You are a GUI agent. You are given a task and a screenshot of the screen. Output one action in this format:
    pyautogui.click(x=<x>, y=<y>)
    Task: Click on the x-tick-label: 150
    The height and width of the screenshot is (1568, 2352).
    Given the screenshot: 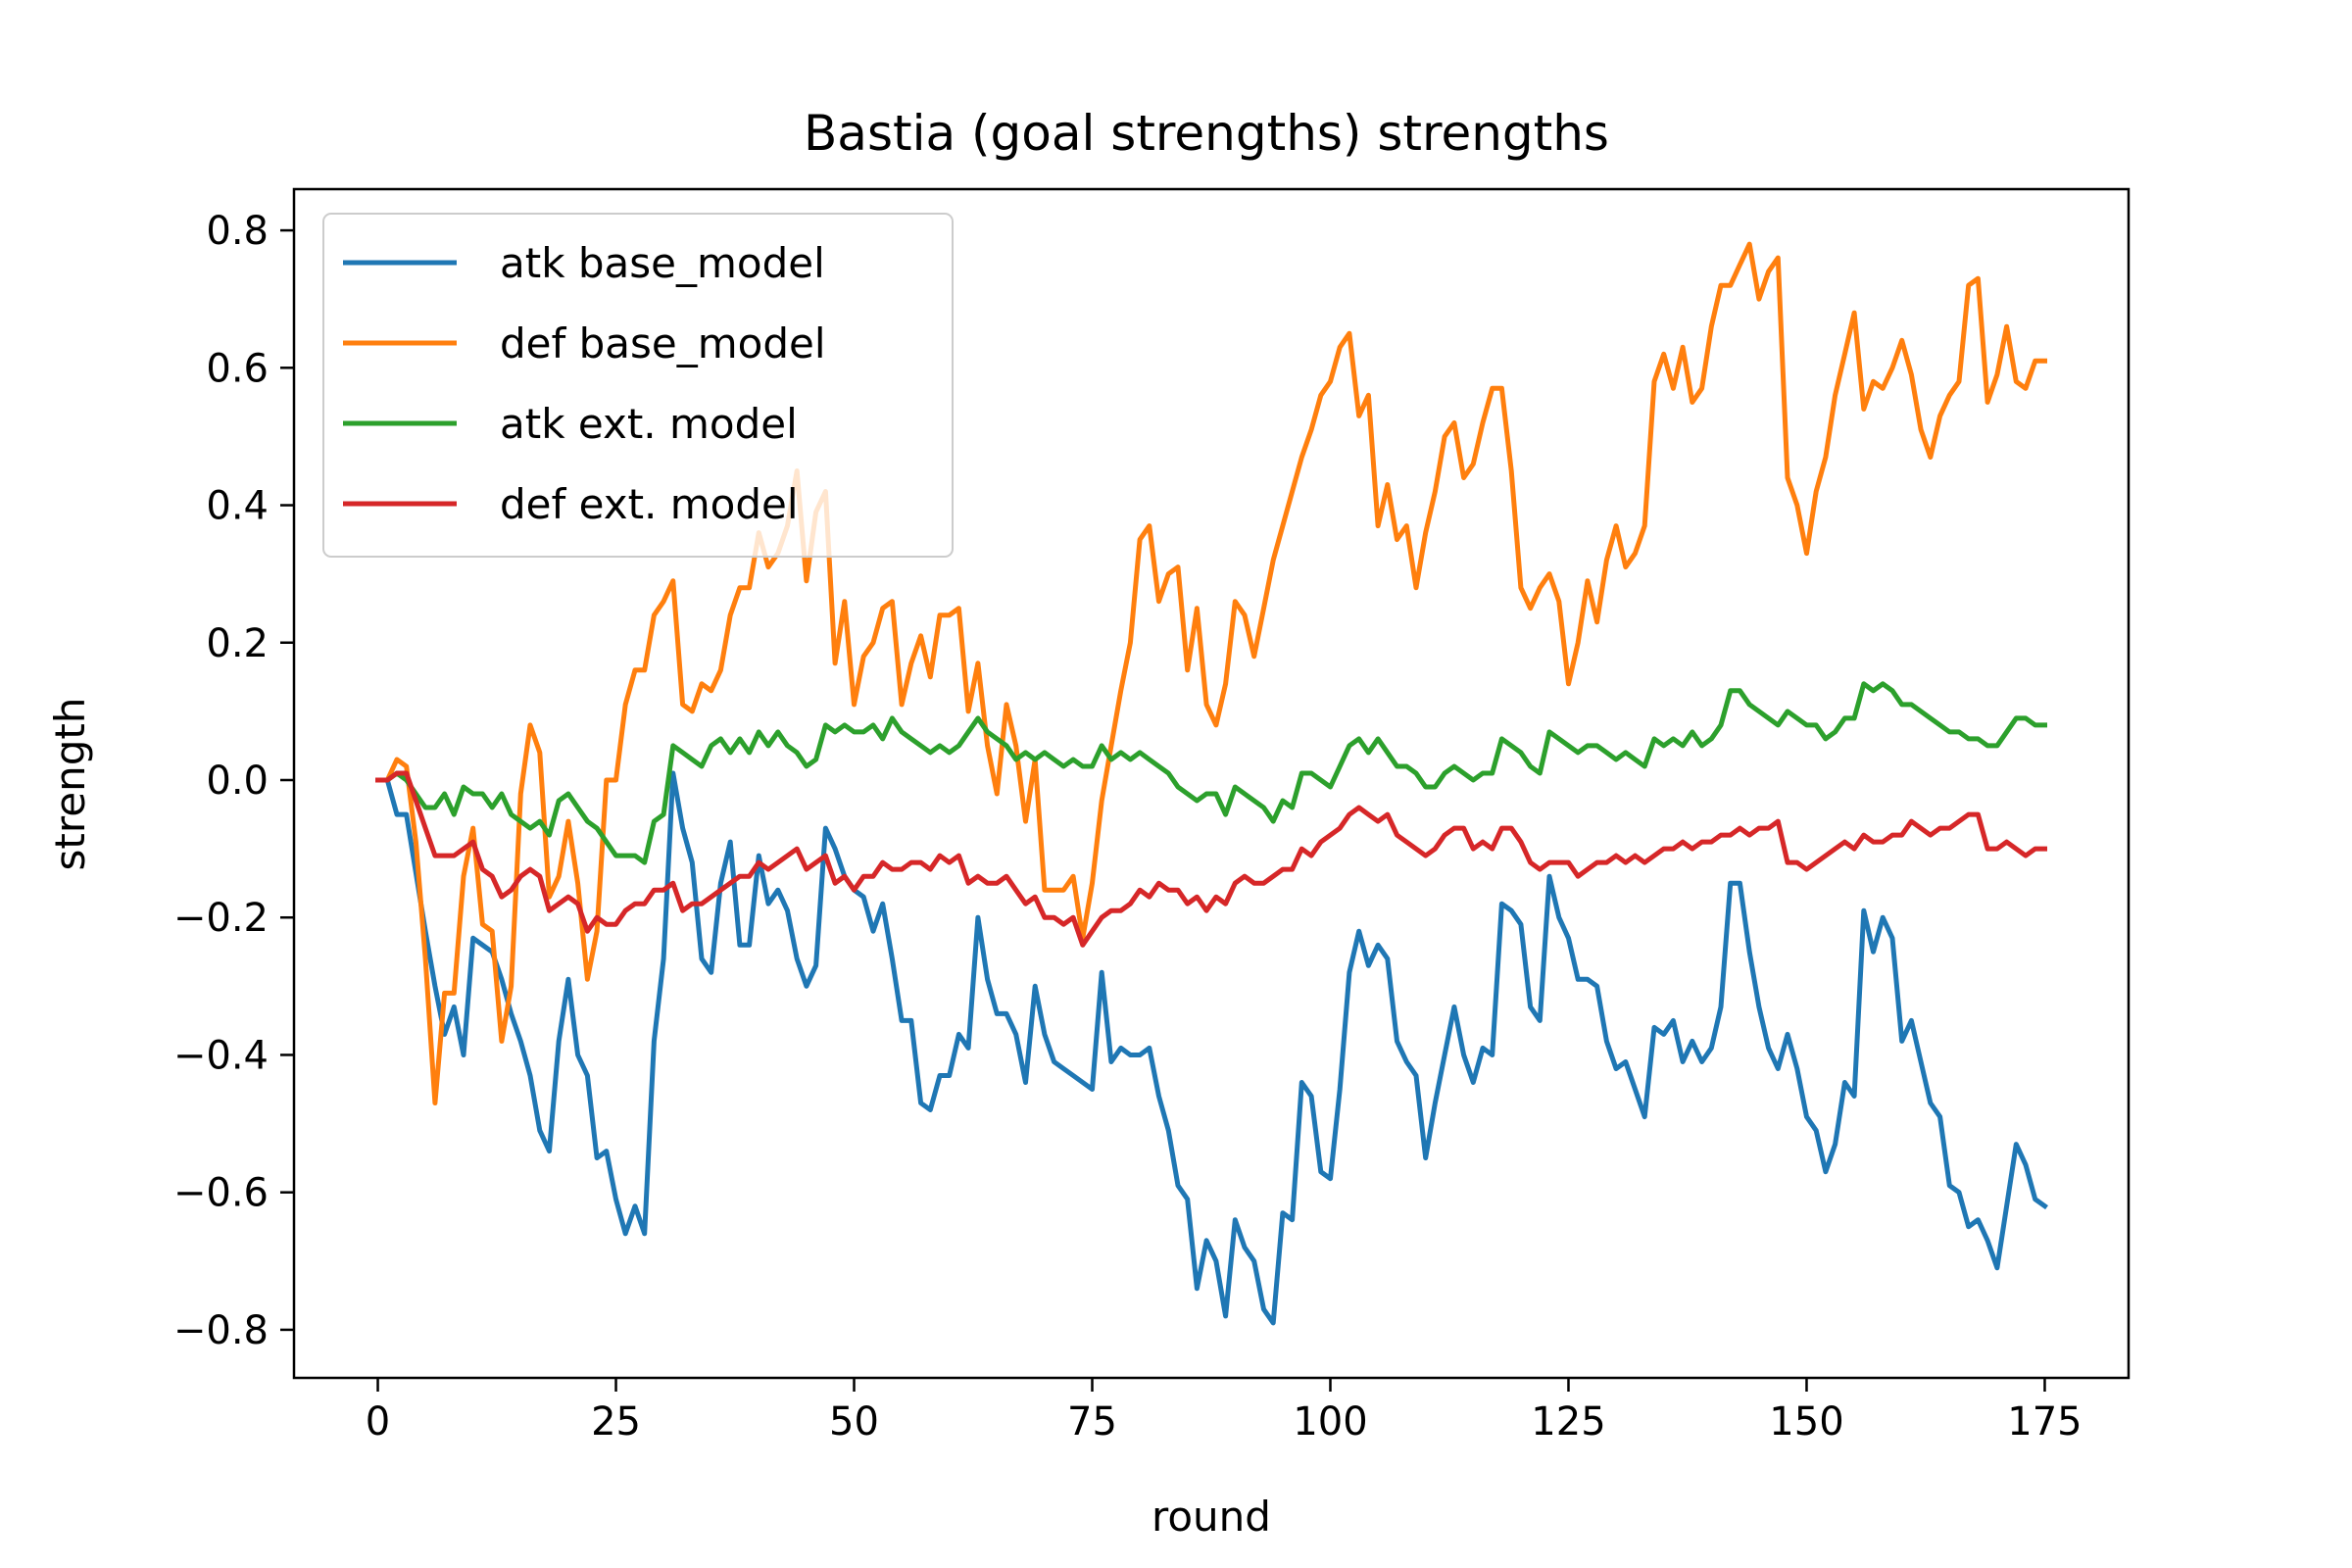 What is the action you would take?
    pyautogui.click(x=1806, y=1422)
    